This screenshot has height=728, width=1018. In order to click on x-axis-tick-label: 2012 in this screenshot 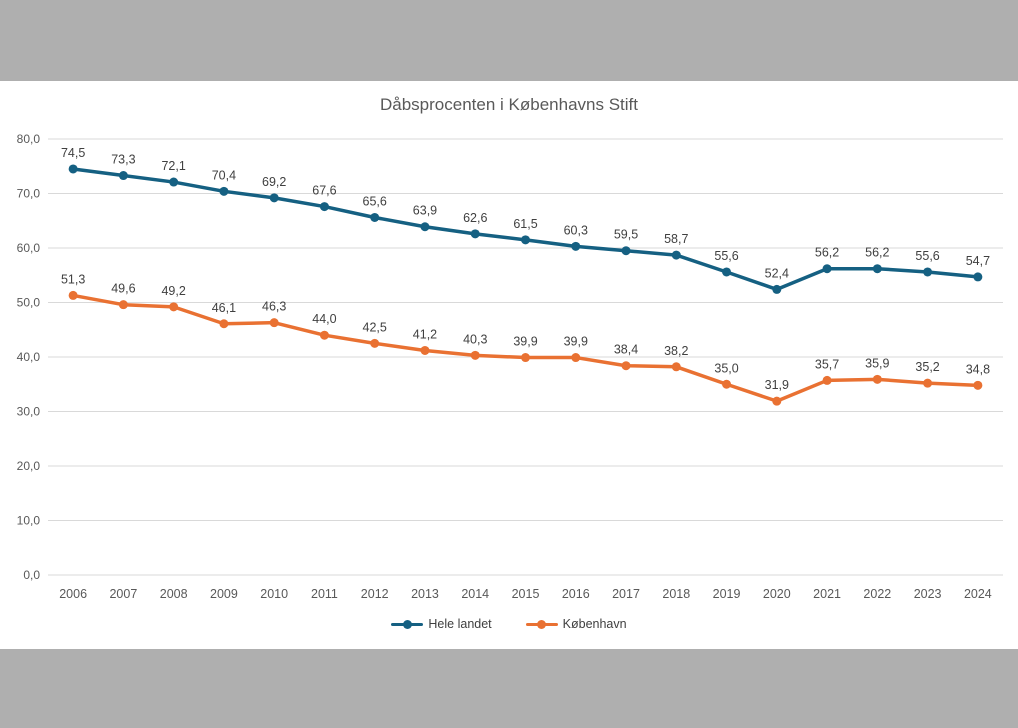, I will do `click(375, 594)`.